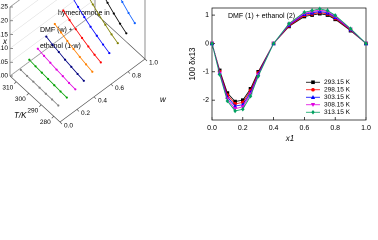 The height and width of the screenshot is (240, 378). What do you see at coordinates (337, 89) in the screenshot?
I see `legend-label: 298.15 K` at bounding box center [337, 89].